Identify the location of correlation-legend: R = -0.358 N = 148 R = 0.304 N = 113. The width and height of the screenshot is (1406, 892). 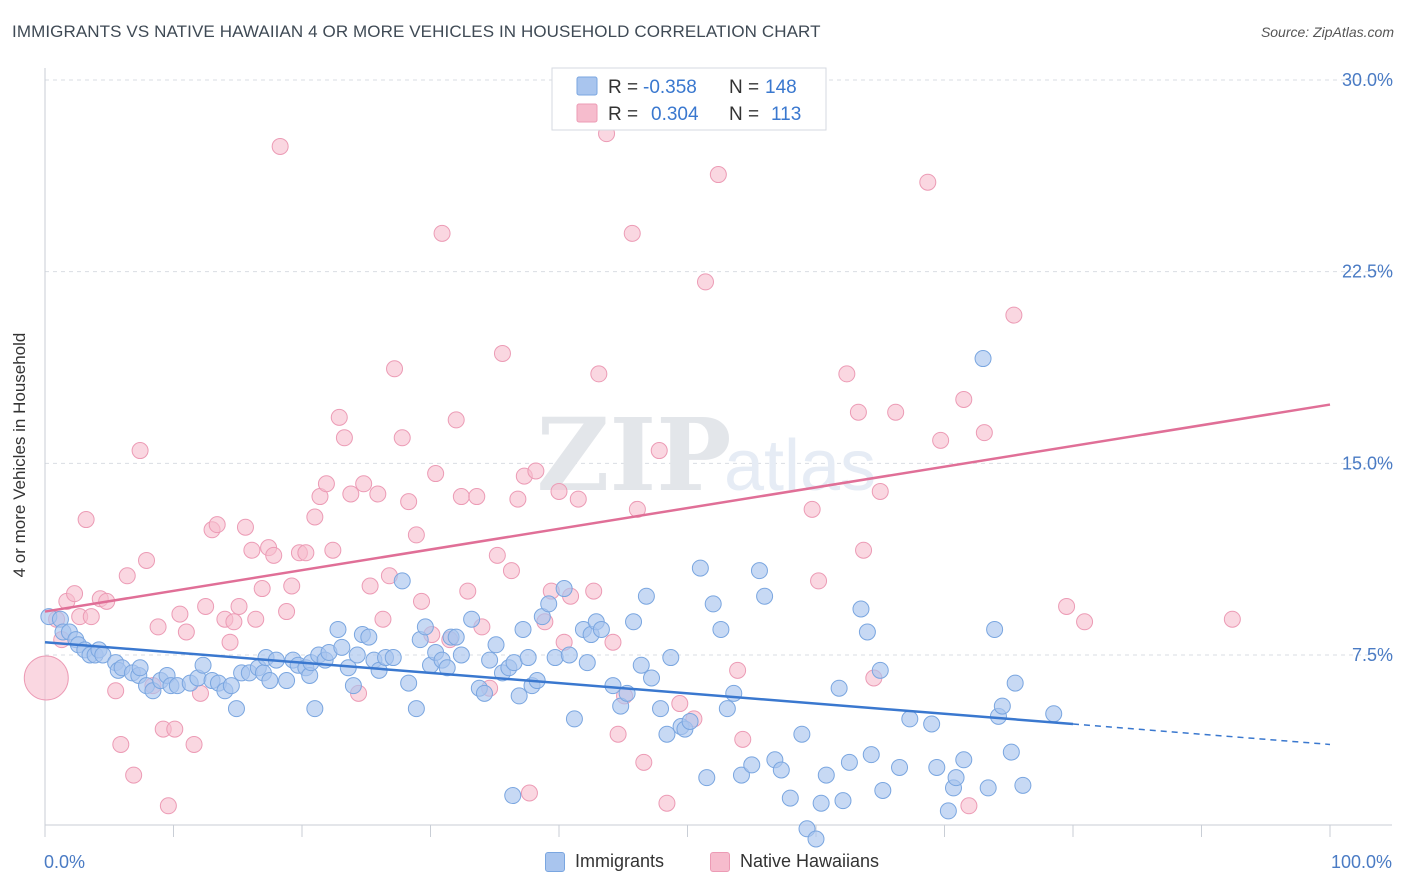
(689, 99).